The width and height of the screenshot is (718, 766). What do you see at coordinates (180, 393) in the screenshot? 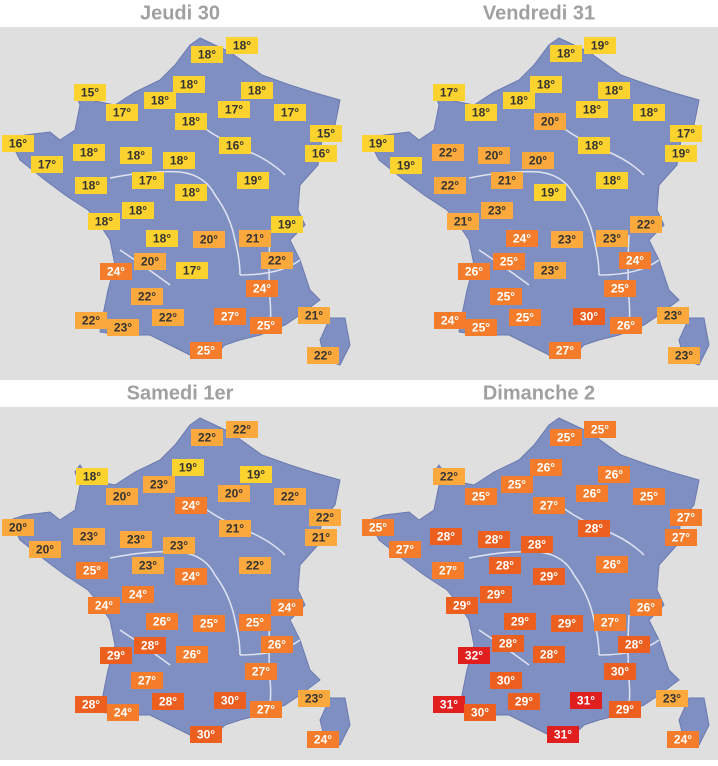
I see `panel-title: Samedi 1er` at bounding box center [180, 393].